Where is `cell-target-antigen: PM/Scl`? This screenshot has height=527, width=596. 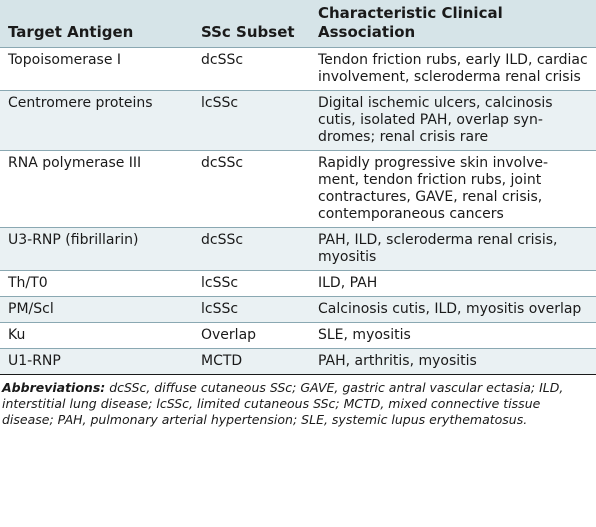
cell-target-antigen: PM/Scl is located at coordinates (96, 309).